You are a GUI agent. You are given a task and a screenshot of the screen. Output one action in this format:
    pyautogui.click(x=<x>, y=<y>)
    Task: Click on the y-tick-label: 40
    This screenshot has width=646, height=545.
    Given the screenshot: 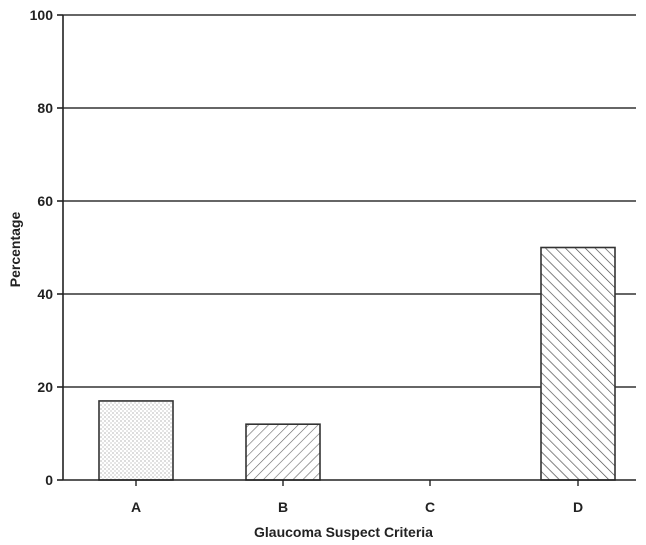 What is the action you would take?
    pyautogui.click(x=45, y=294)
    